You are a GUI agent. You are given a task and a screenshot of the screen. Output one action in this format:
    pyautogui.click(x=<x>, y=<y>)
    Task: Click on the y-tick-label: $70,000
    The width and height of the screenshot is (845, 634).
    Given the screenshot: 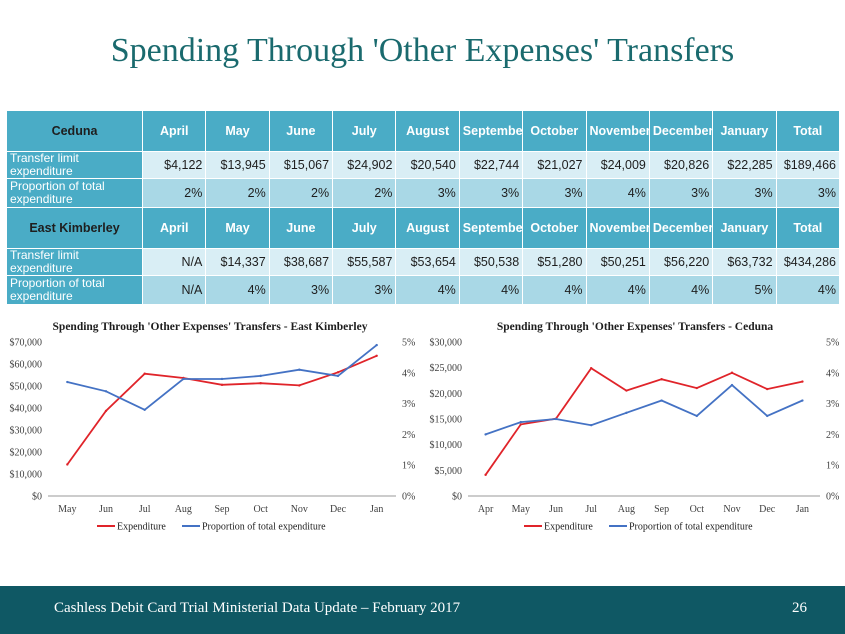 What is the action you would take?
    pyautogui.click(x=26, y=343)
    